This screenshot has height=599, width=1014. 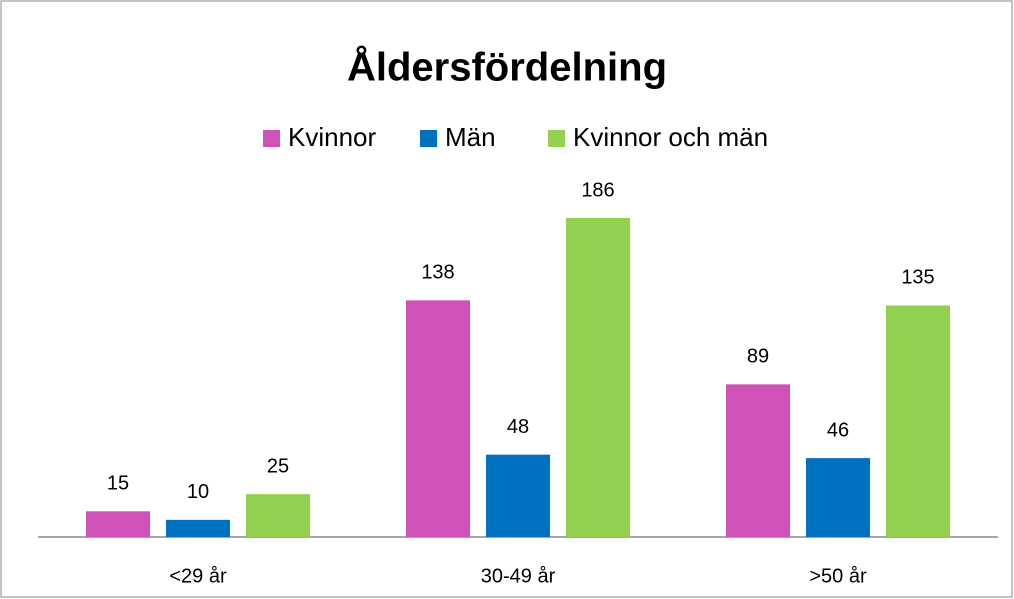 What do you see at coordinates (838, 430) in the screenshot?
I see `value-label: 46` at bounding box center [838, 430].